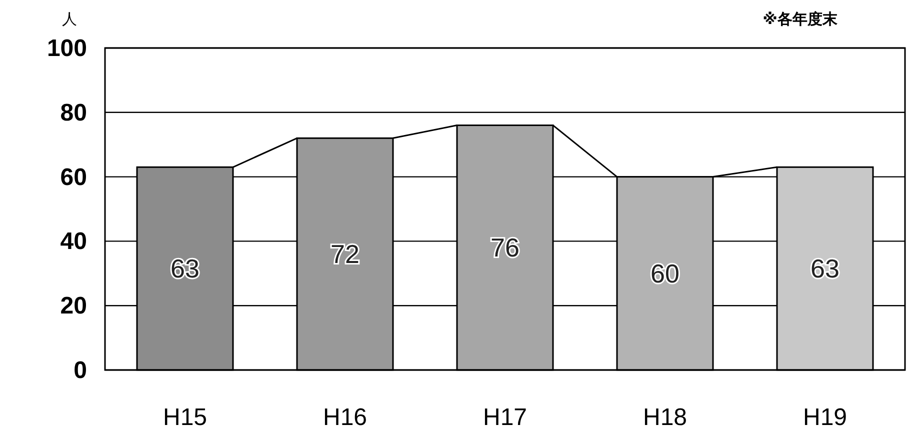 The image size is (918, 441). Describe the element at coordinates (73, 306) in the screenshot. I see `y-tick-label: 20` at that location.